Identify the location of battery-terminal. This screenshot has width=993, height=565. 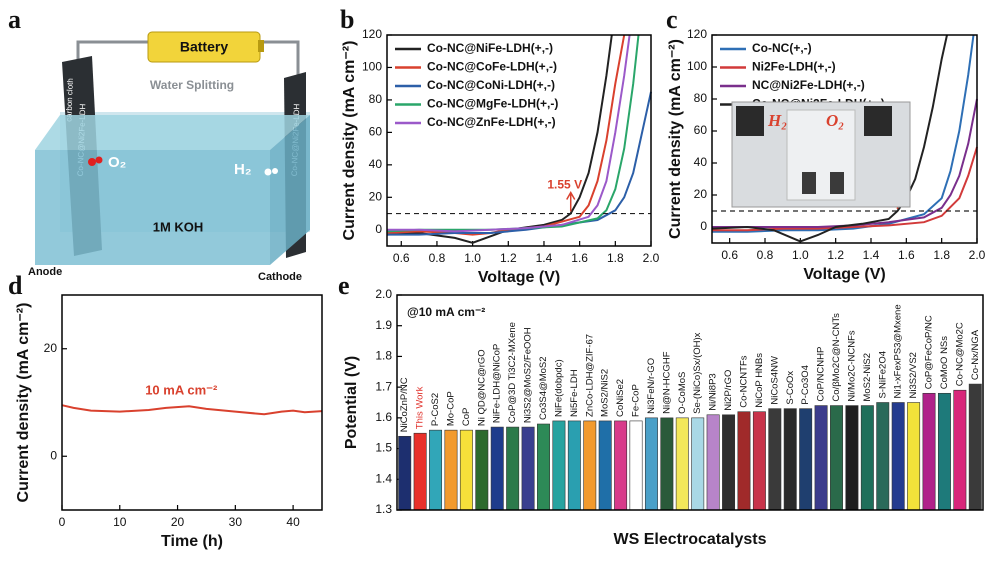
(261, 46).